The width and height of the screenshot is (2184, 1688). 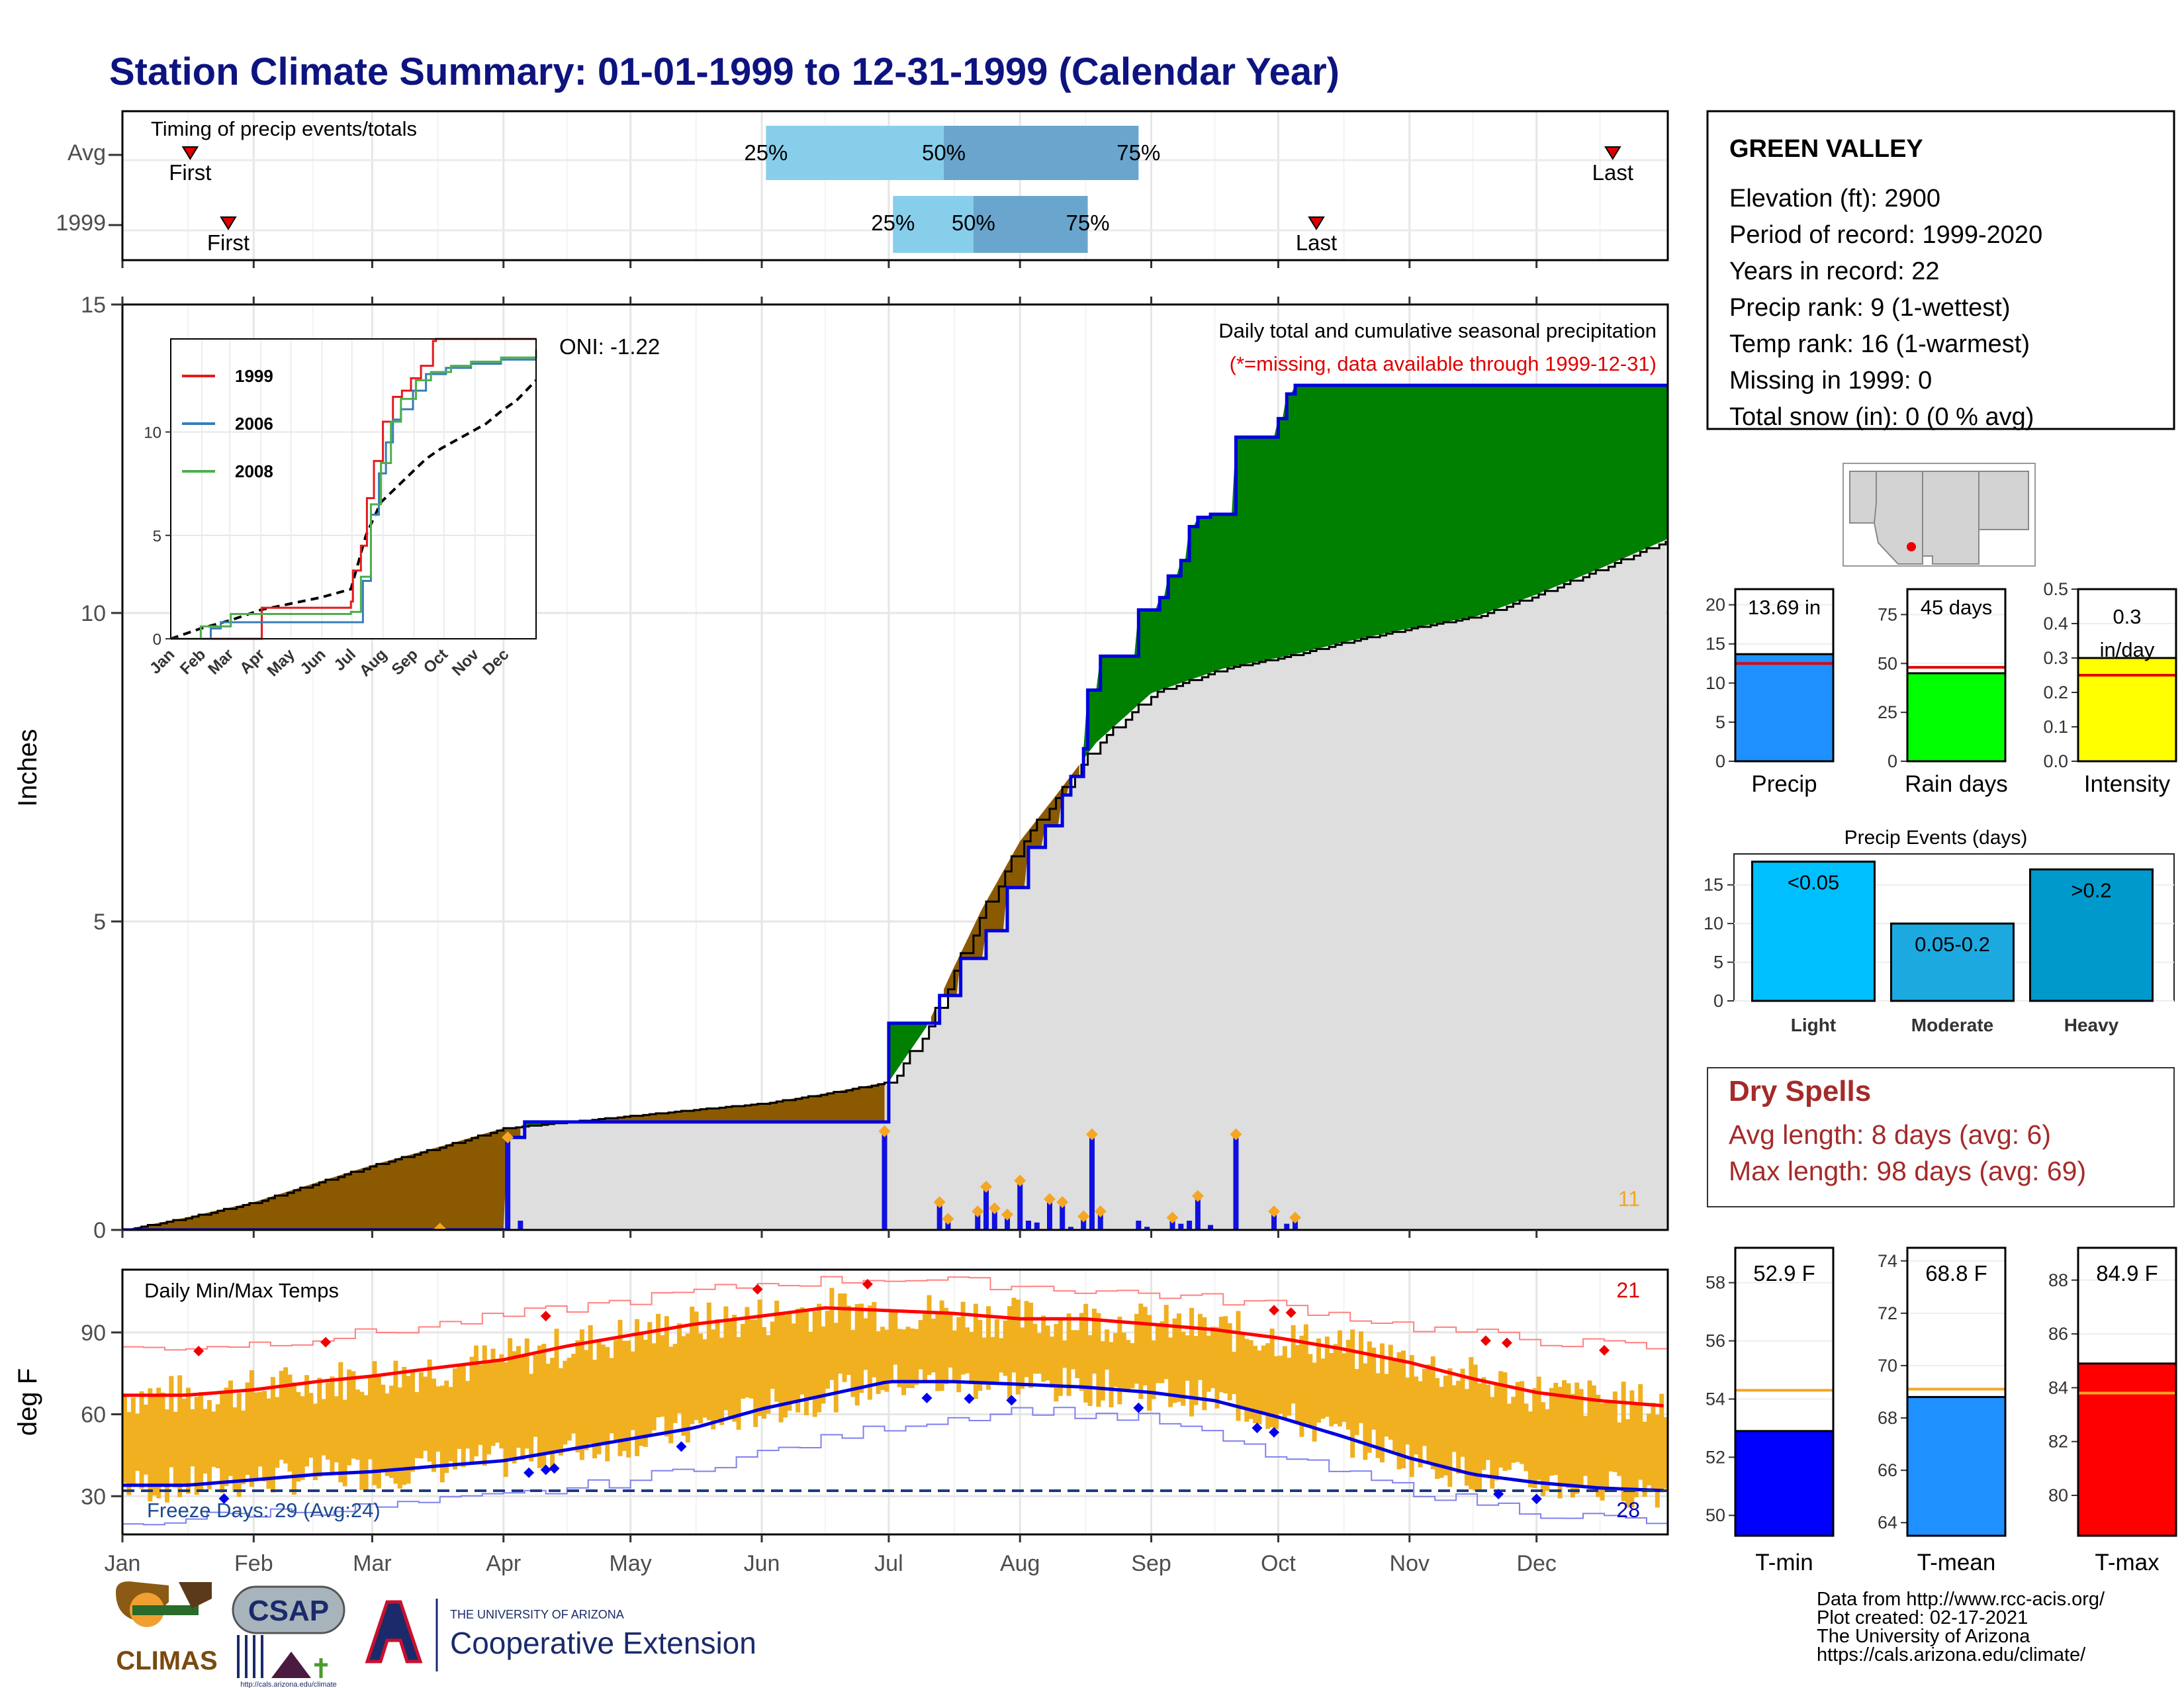 What do you see at coordinates (1951, 518) in the screenshot?
I see `map-state-new-mexico` at bounding box center [1951, 518].